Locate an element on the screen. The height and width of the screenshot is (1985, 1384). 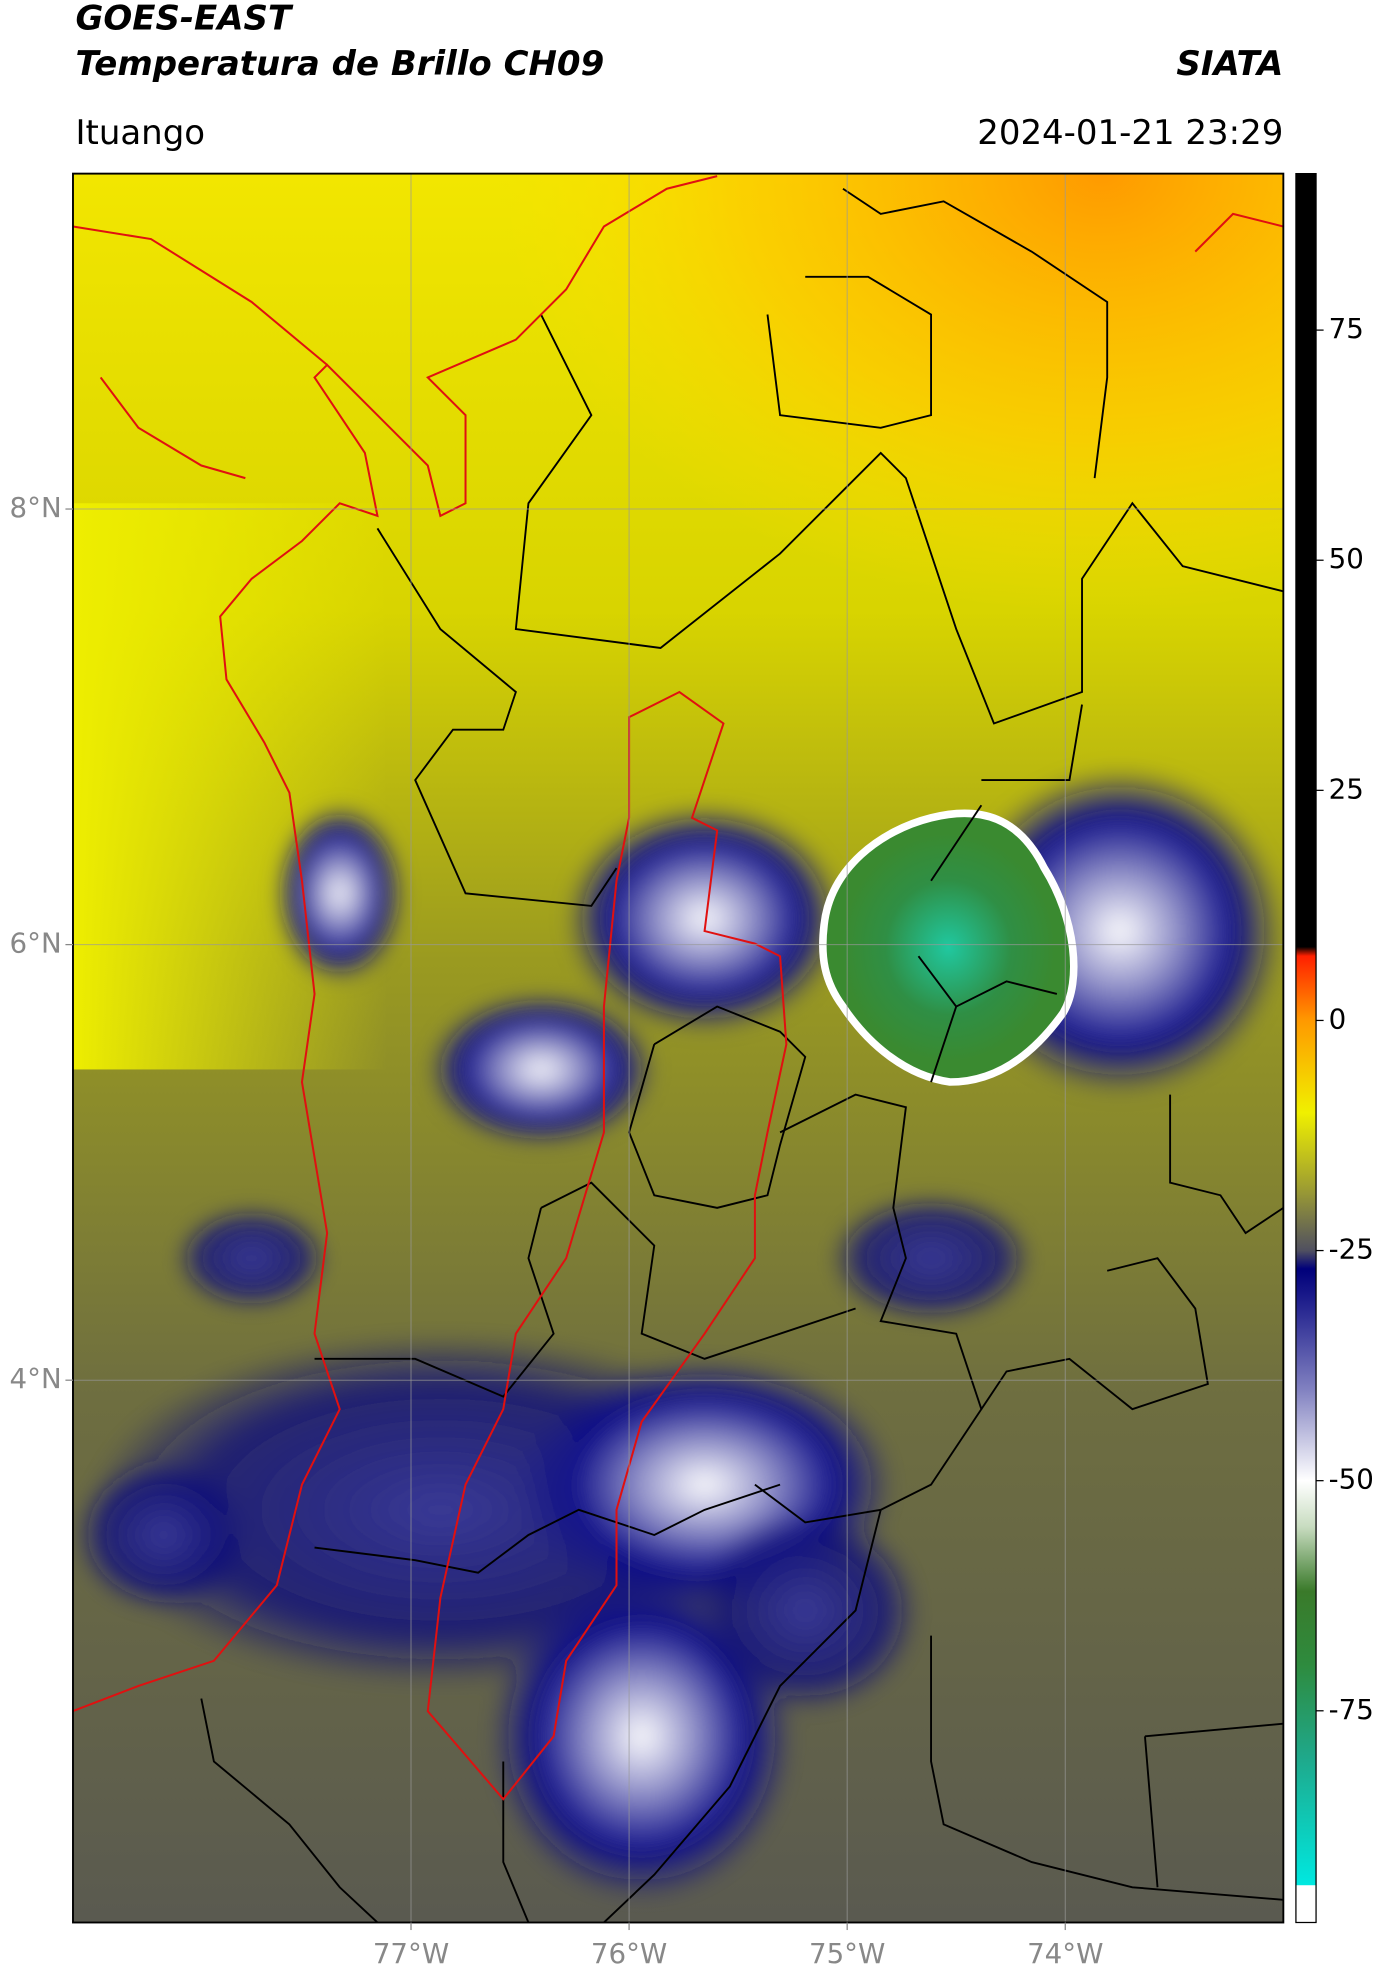
colorbar is located at coordinates (1306, 1048).